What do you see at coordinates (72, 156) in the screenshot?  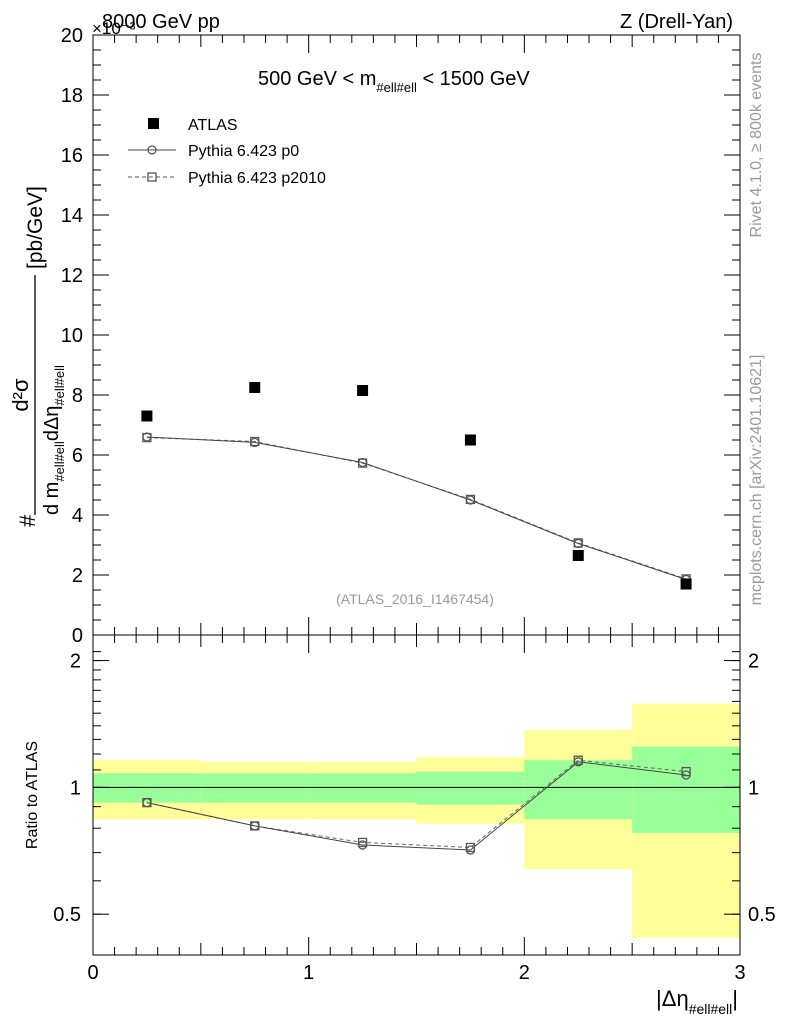 I see `y-tick-label: 16` at bounding box center [72, 156].